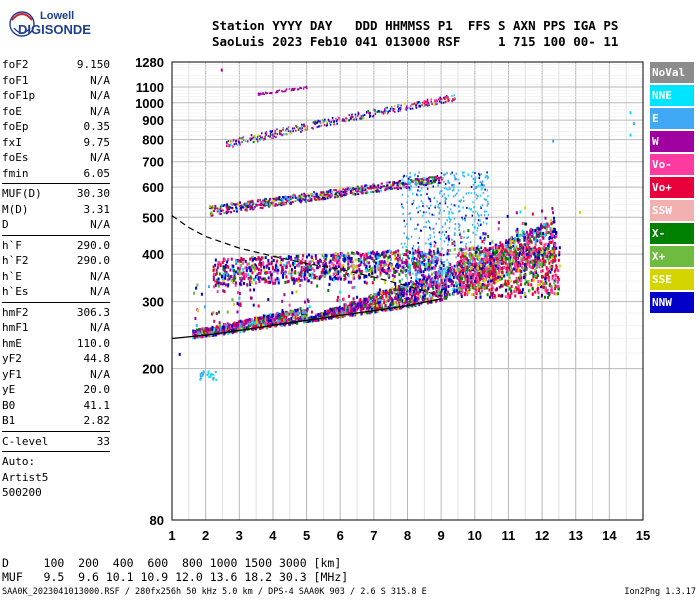 Image resolution: width=700 pixels, height=600 pixels. I want to click on param-row-b0: B0 41.1, so click(56, 406).